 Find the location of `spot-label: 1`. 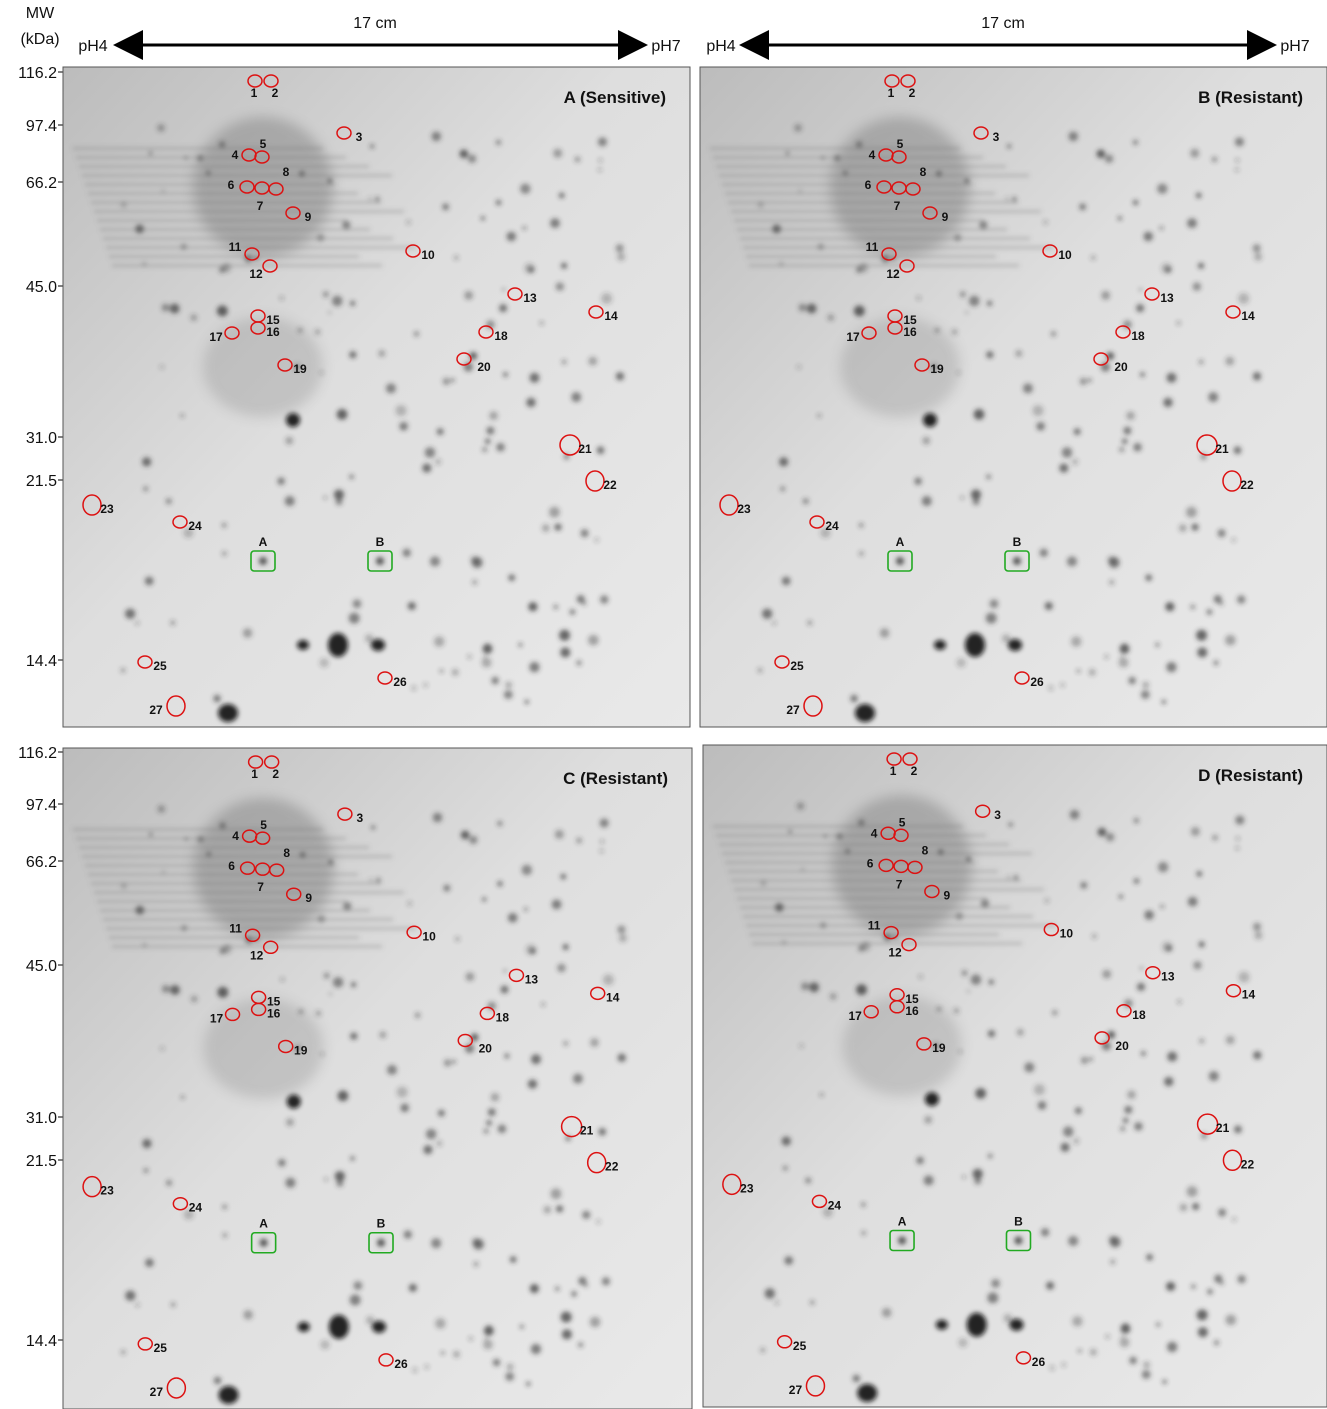

spot-label: 1 is located at coordinates (893, 771).